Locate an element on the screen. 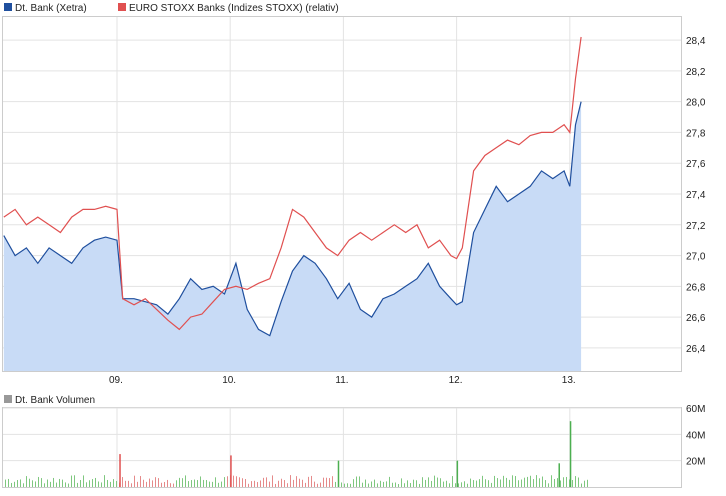 Image resolution: width=726 pixels, height=496 pixels. volume-y-axis: 20M 40M 60M is located at coordinates (695, 436).